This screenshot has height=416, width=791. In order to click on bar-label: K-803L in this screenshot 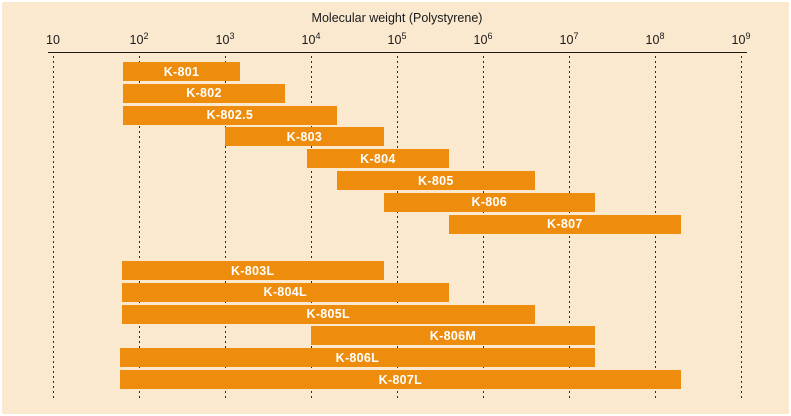, I will do `click(252, 270)`.